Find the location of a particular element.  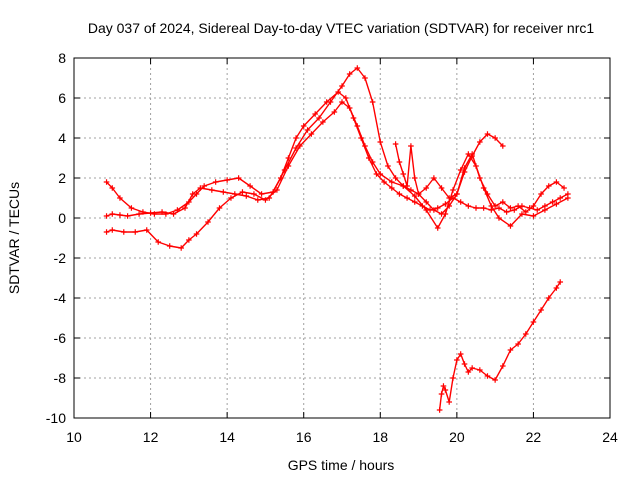

x-tick-label: 10 is located at coordinates (74, 437).